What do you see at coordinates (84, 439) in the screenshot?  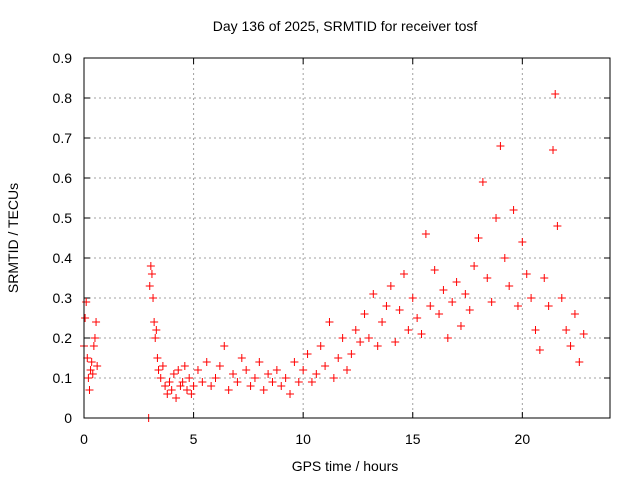 I see `x-tick-label: 0` at bounding box center [84, 439].